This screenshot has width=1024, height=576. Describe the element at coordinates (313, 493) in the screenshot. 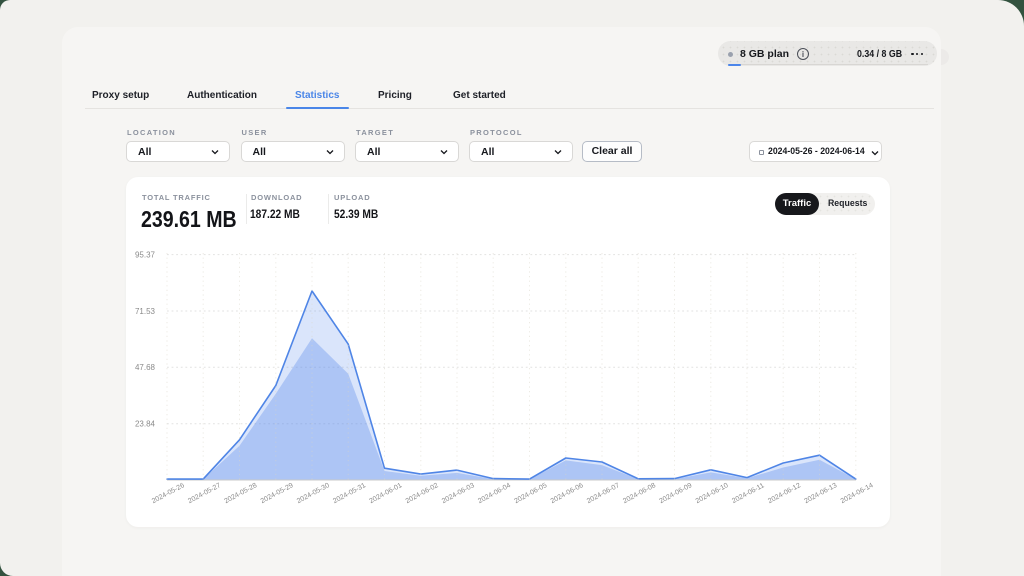

I see `svg-text: 2024-05-30` at that location.